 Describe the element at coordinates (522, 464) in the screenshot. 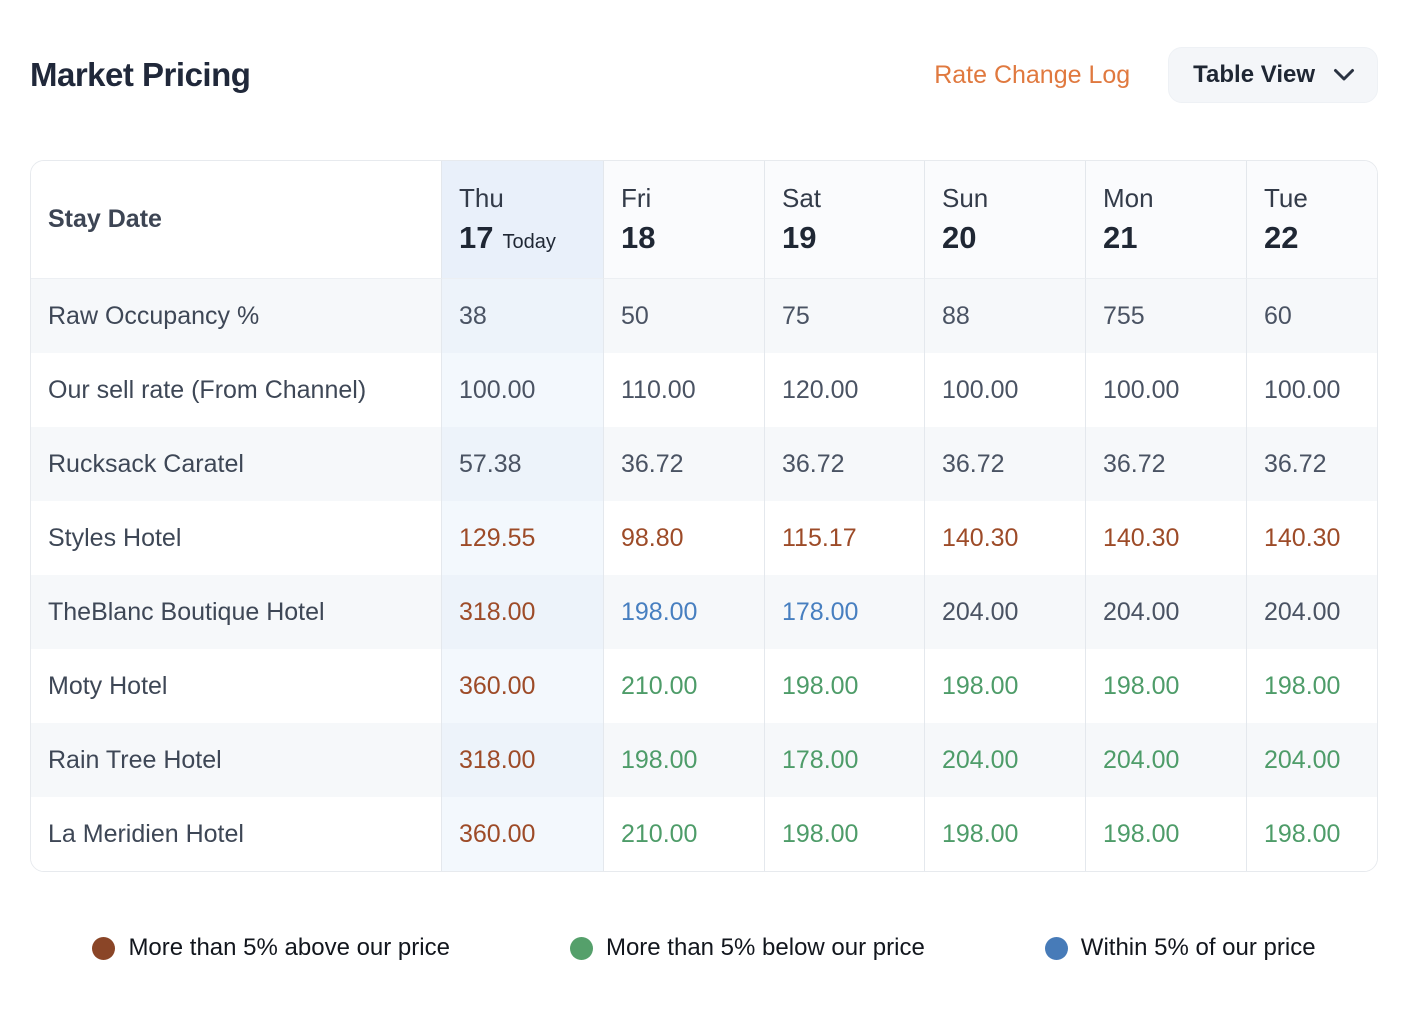

I see `price-cell: 57.38` at that location.